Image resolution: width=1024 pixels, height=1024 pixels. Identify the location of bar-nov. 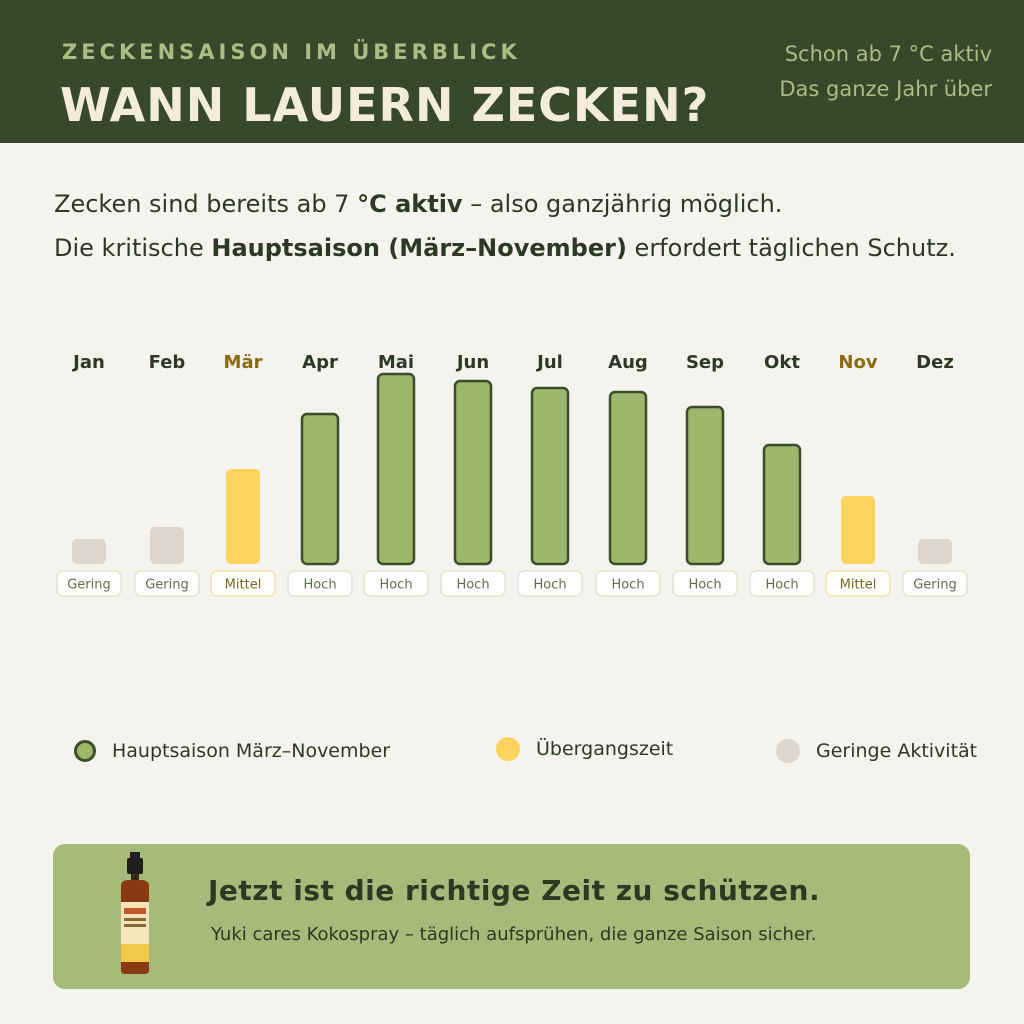
(858, 530).